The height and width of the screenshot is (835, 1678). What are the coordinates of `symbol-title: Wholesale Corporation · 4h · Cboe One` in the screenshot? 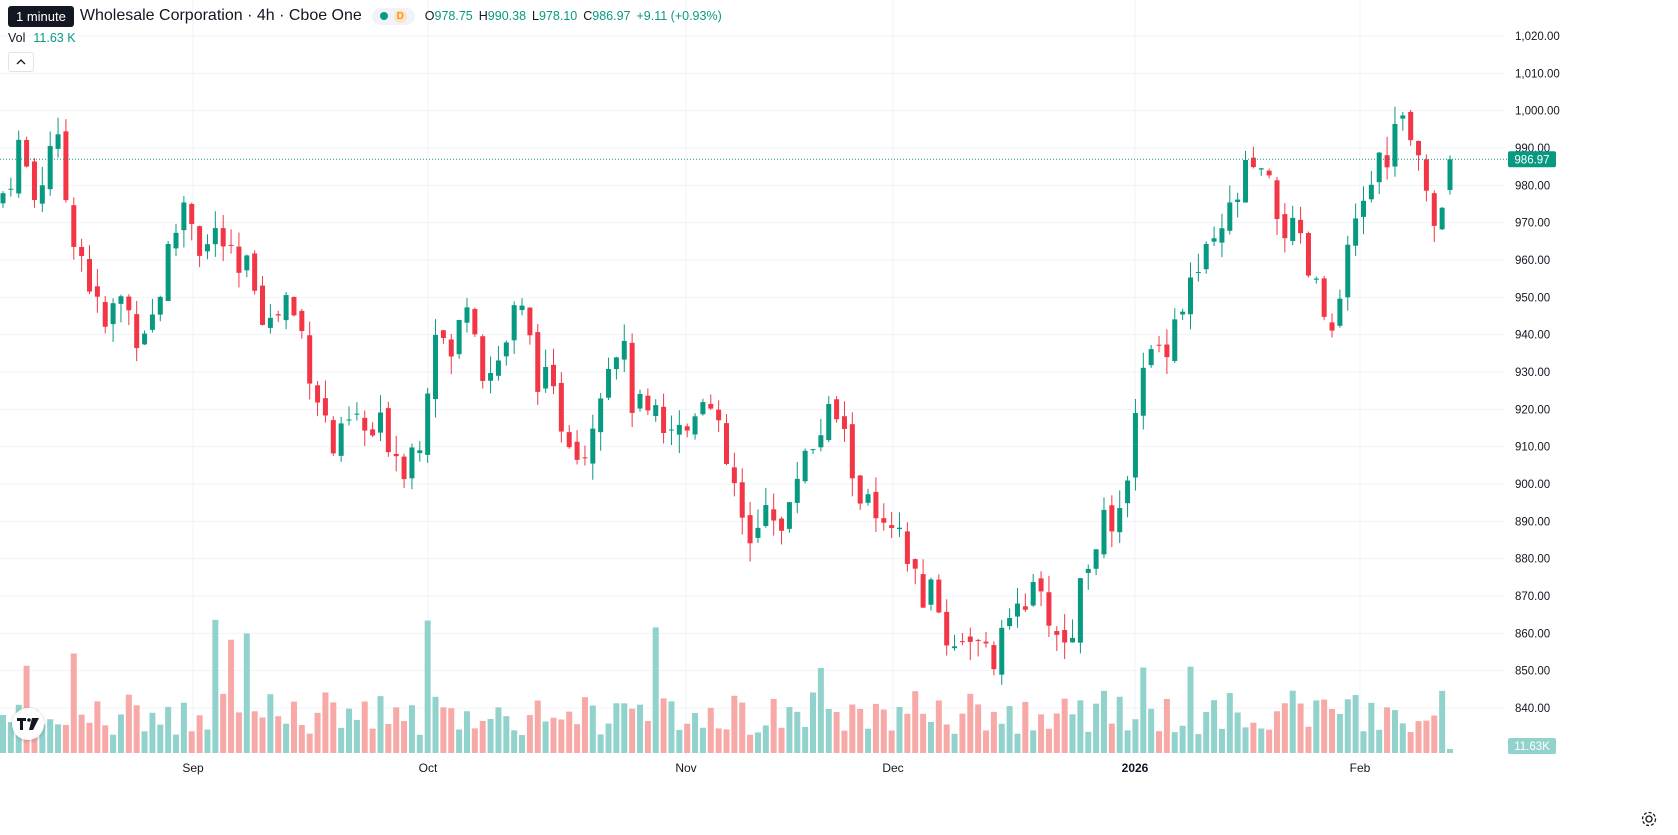 It's located at (220, 15).